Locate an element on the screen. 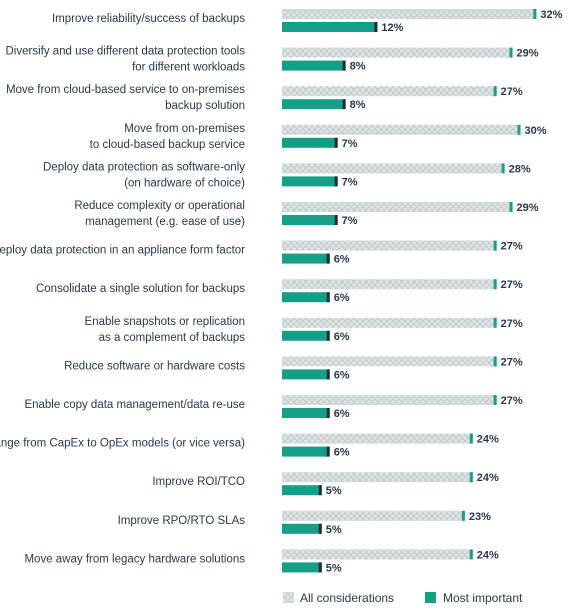 The height and width of the screenshot is (610, 574). category-label-line: as a complement of backups is located at coordinates (172, 338).